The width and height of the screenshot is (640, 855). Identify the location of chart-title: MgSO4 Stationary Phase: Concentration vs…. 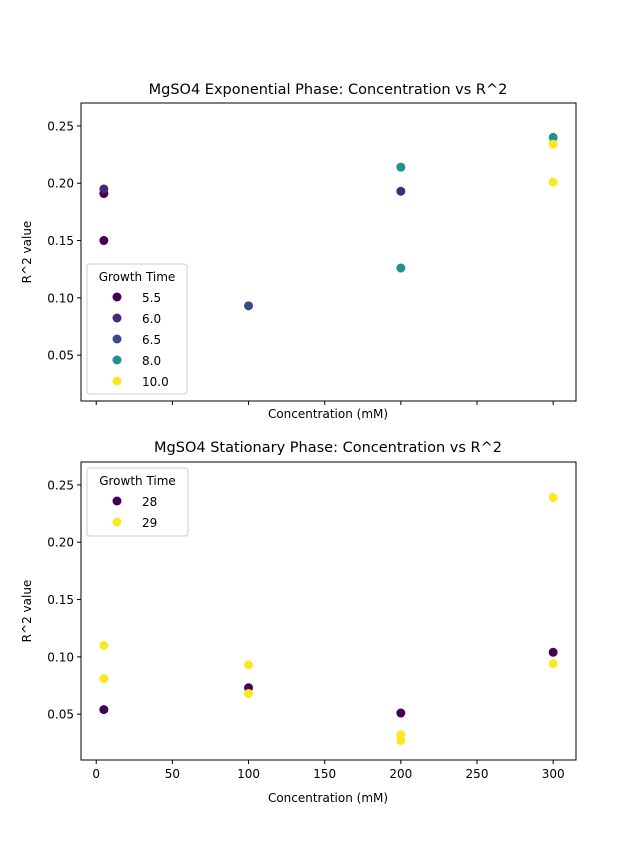
(328, 448).